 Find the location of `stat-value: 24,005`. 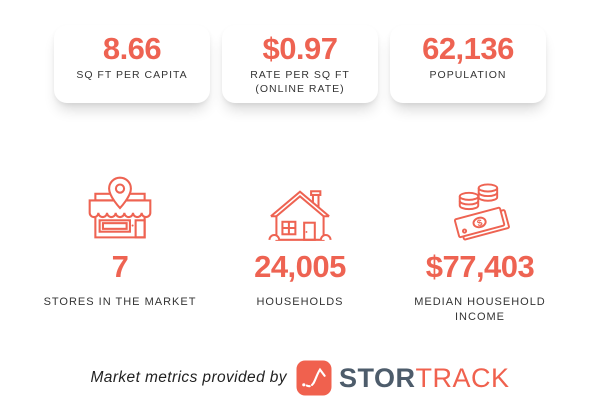

stat-value: 24,005 is located at coordinates (300, 266).